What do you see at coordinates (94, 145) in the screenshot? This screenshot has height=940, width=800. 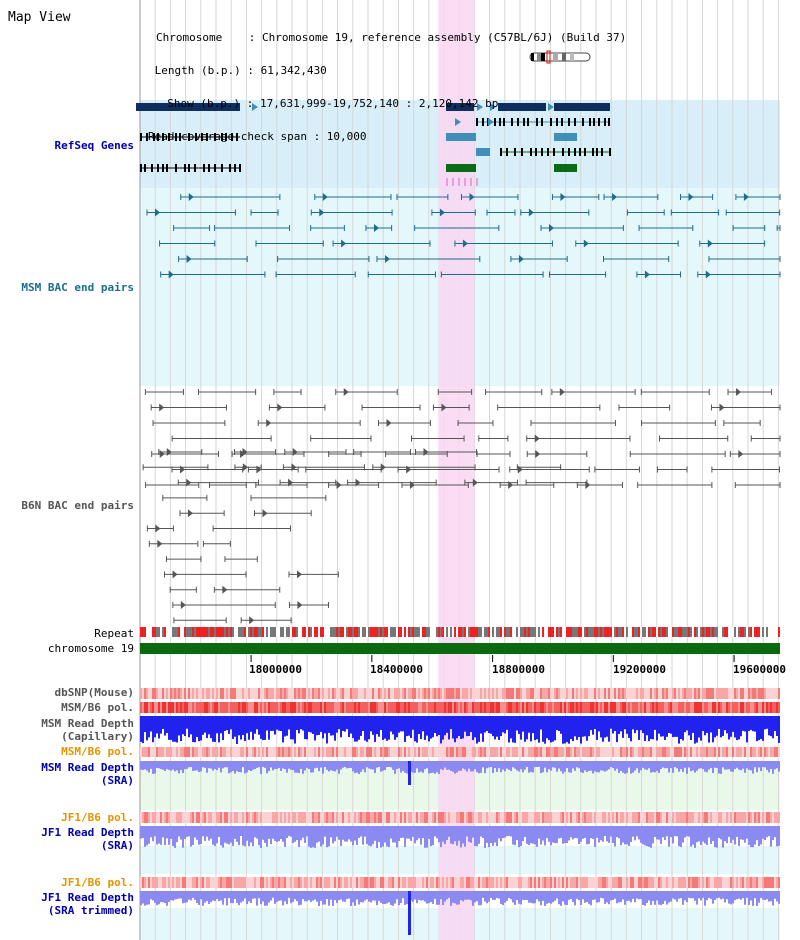 I see `track-label-refseq: RefSeq Genes` at bounding box center [94, 145].